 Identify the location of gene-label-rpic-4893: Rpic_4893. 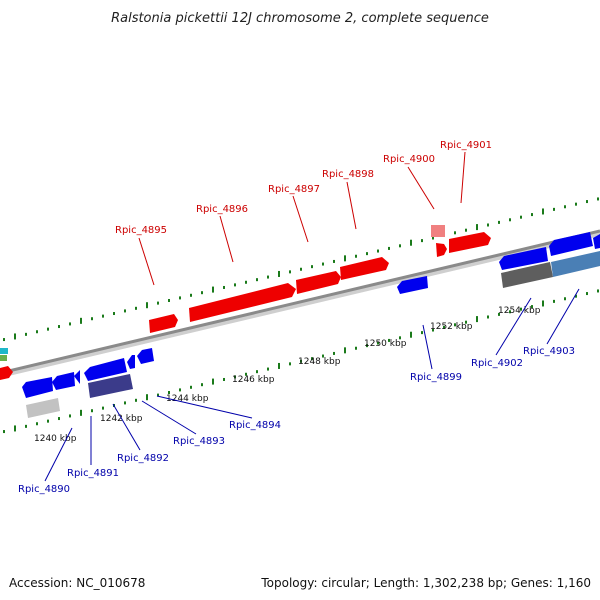
(199, 441).